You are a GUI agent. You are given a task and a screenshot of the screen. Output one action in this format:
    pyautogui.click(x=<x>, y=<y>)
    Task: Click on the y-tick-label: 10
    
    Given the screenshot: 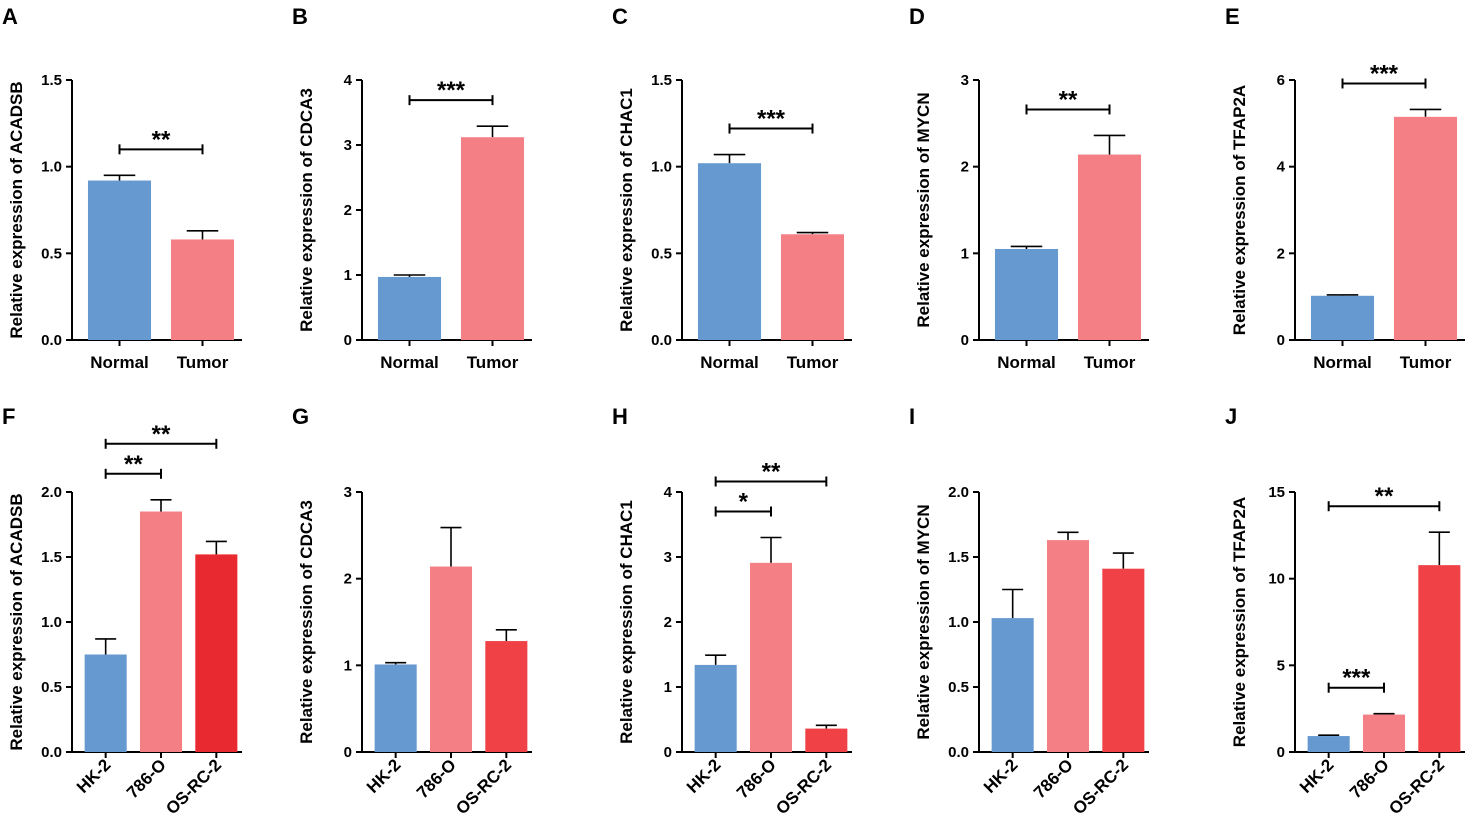 What is the action you would take?
    pyautogui.click(x=1276, y=579)
    